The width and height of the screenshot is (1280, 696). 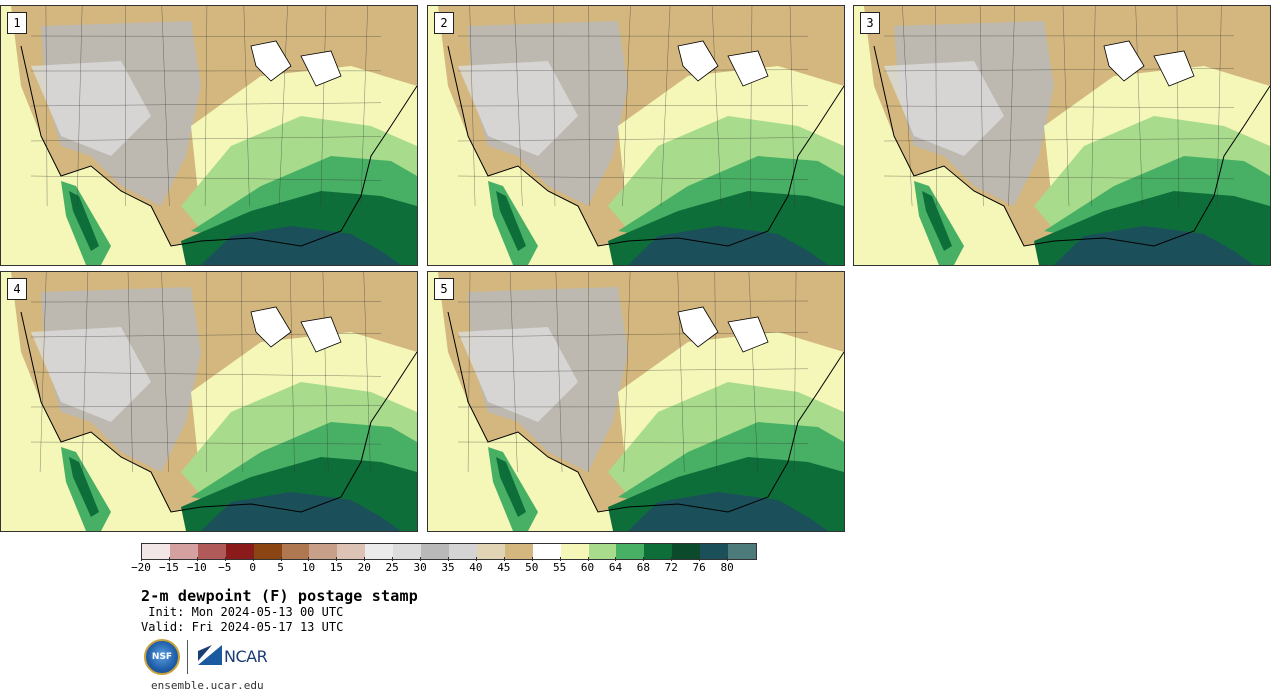 I want to click on colorbar-tick-label: 30, so click(x=420, y=567).